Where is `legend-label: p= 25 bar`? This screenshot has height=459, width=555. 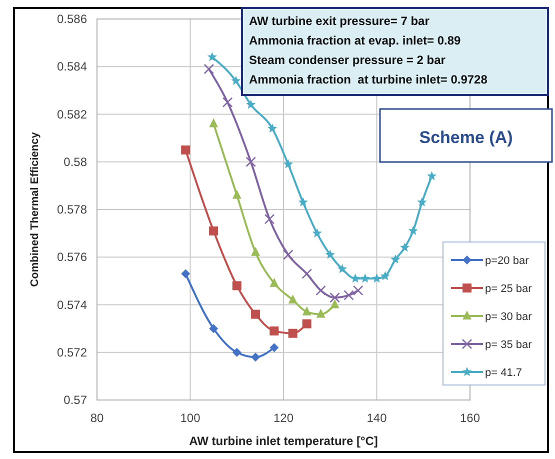 legend-label: p= 25 bar is located at coordinates (508, 289).